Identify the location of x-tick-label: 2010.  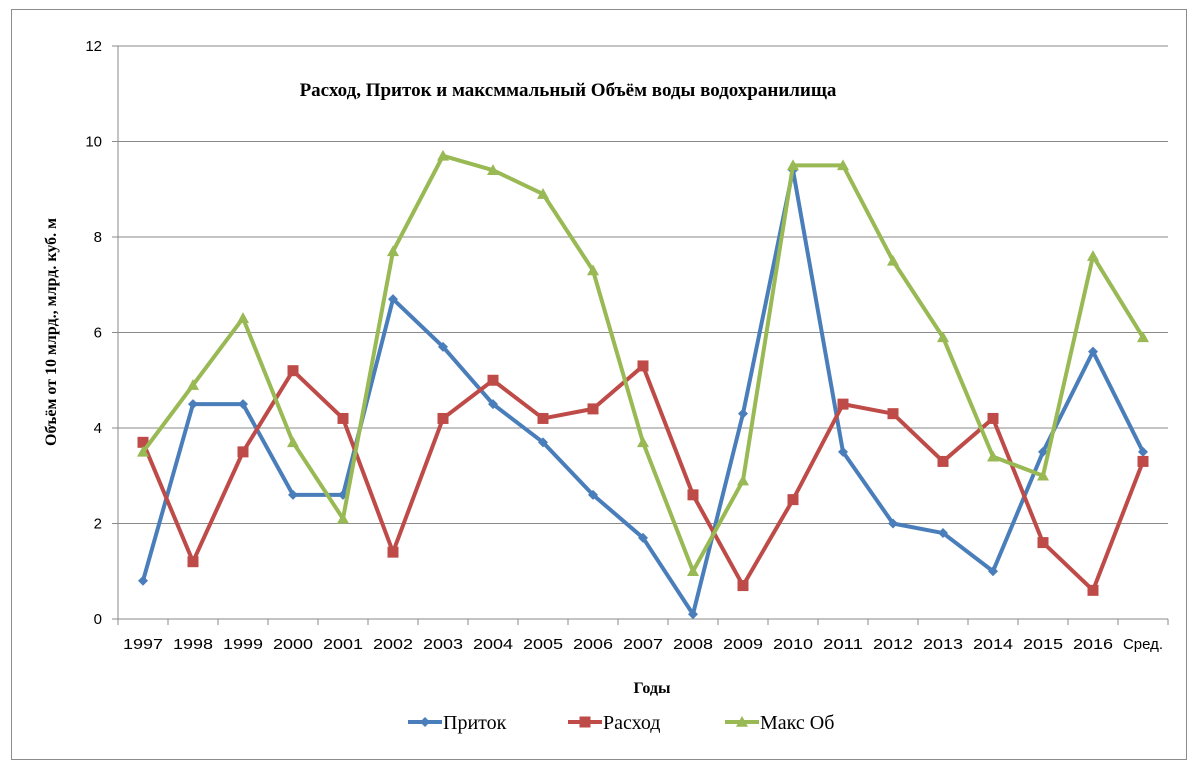
(793, 644).